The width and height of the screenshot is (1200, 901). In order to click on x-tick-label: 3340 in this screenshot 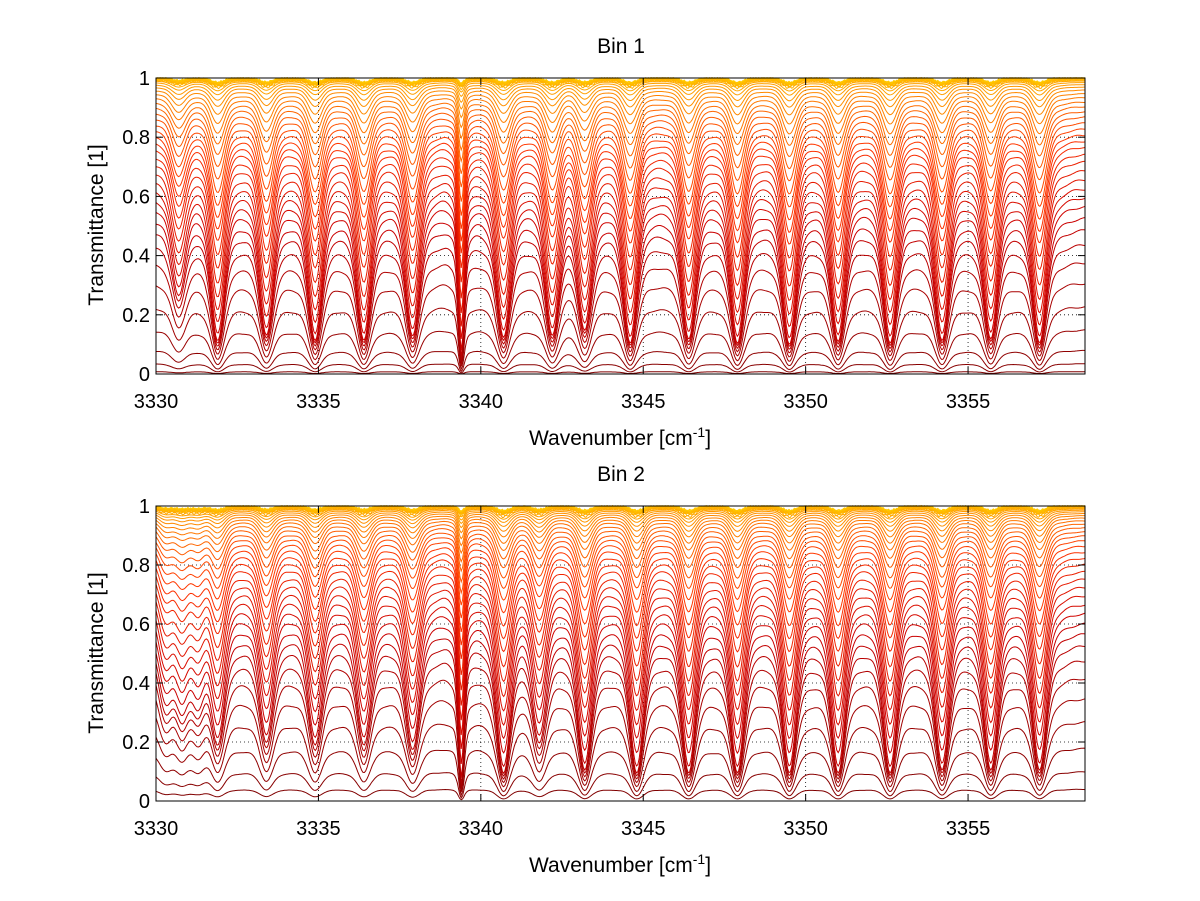, I will do `click(481, 829)`.